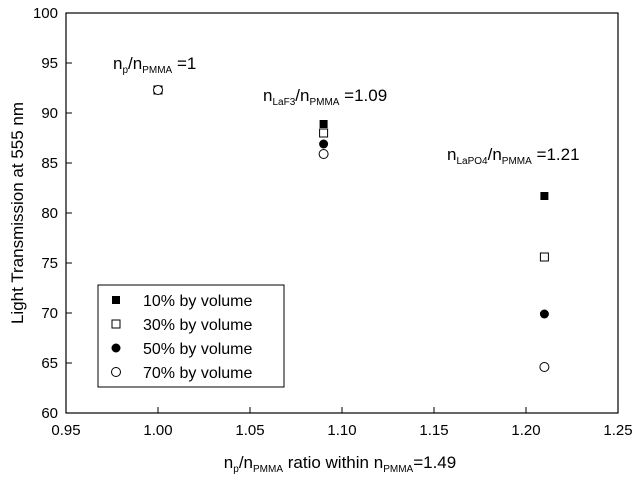 Image resolution: width=633 pixels, height=485 pixels. I want to click on annotation-nlapo4-pmma: nLaPO4/nPMMA =1.21, so click(513, 156).